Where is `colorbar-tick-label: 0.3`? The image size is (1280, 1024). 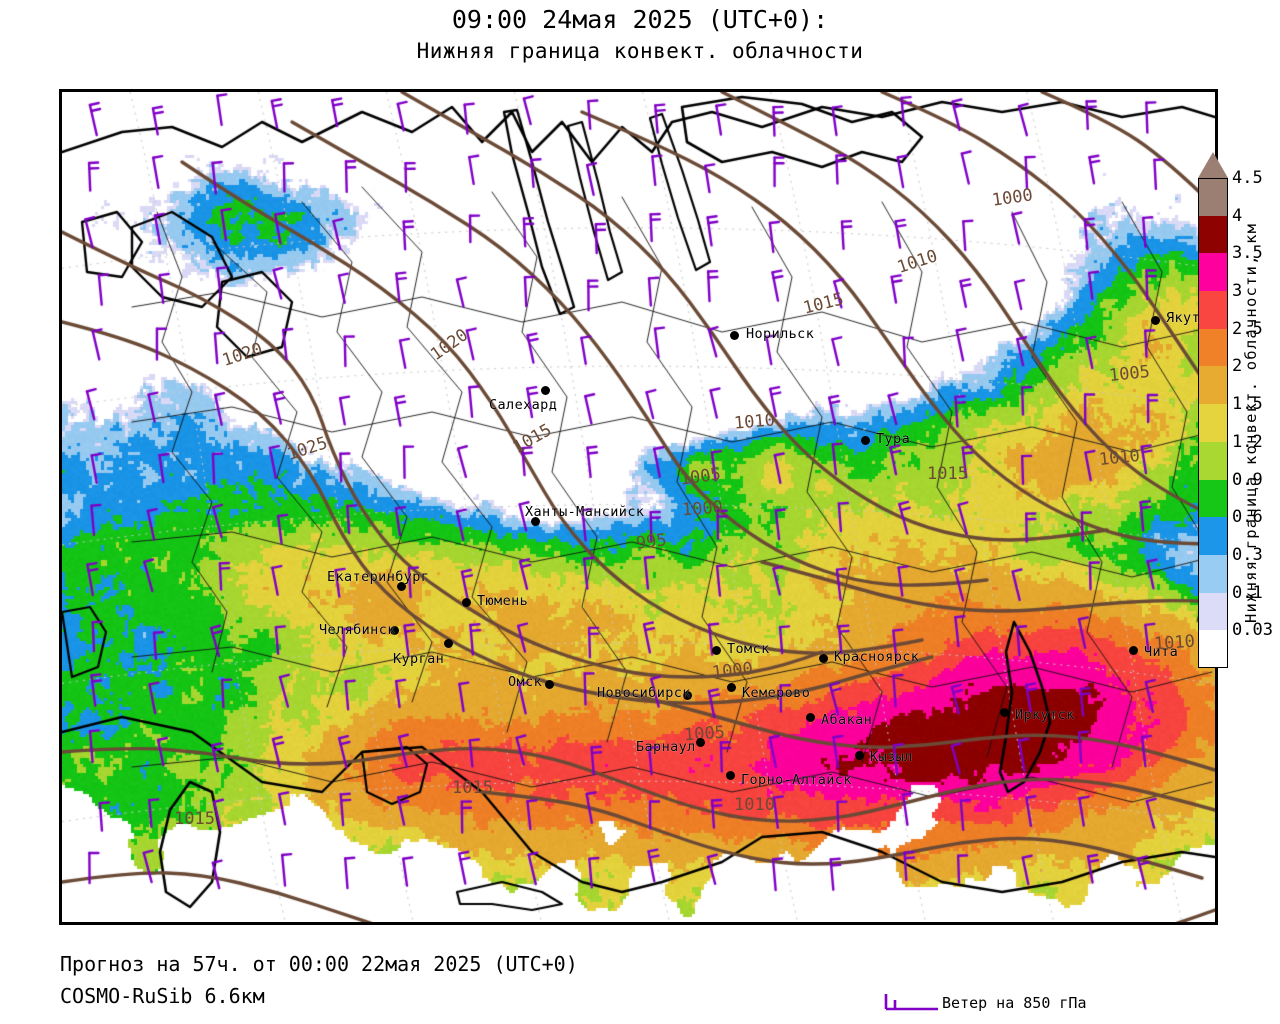 colorbar-tick-label: 0.3 is located at coordinates (1247, 554).